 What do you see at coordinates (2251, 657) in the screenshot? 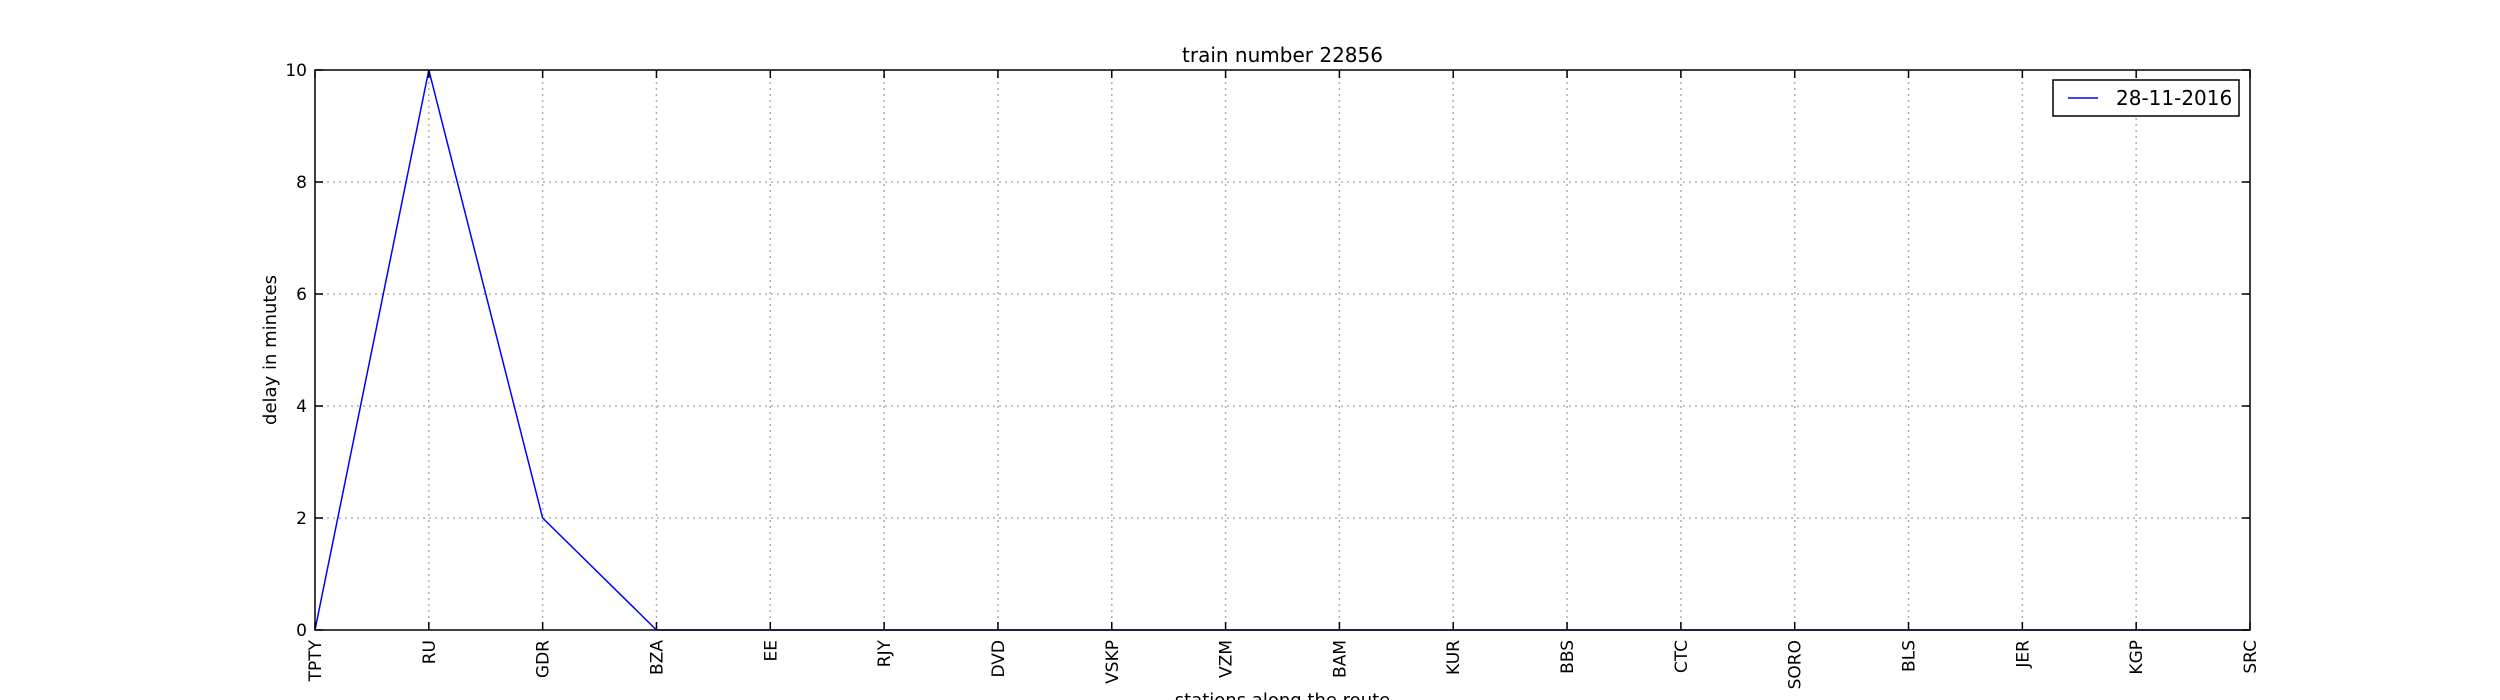
I see `x-tick-label: SRC` at bounding box center [2251, 657].